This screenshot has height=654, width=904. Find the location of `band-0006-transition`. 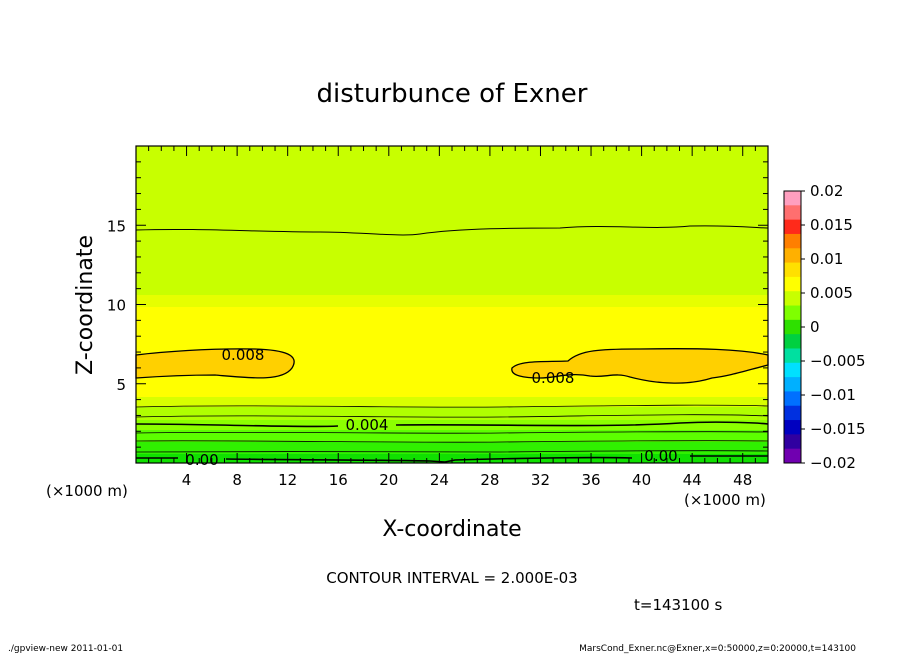

band-0006-transition is located at coordinates (452, 301).